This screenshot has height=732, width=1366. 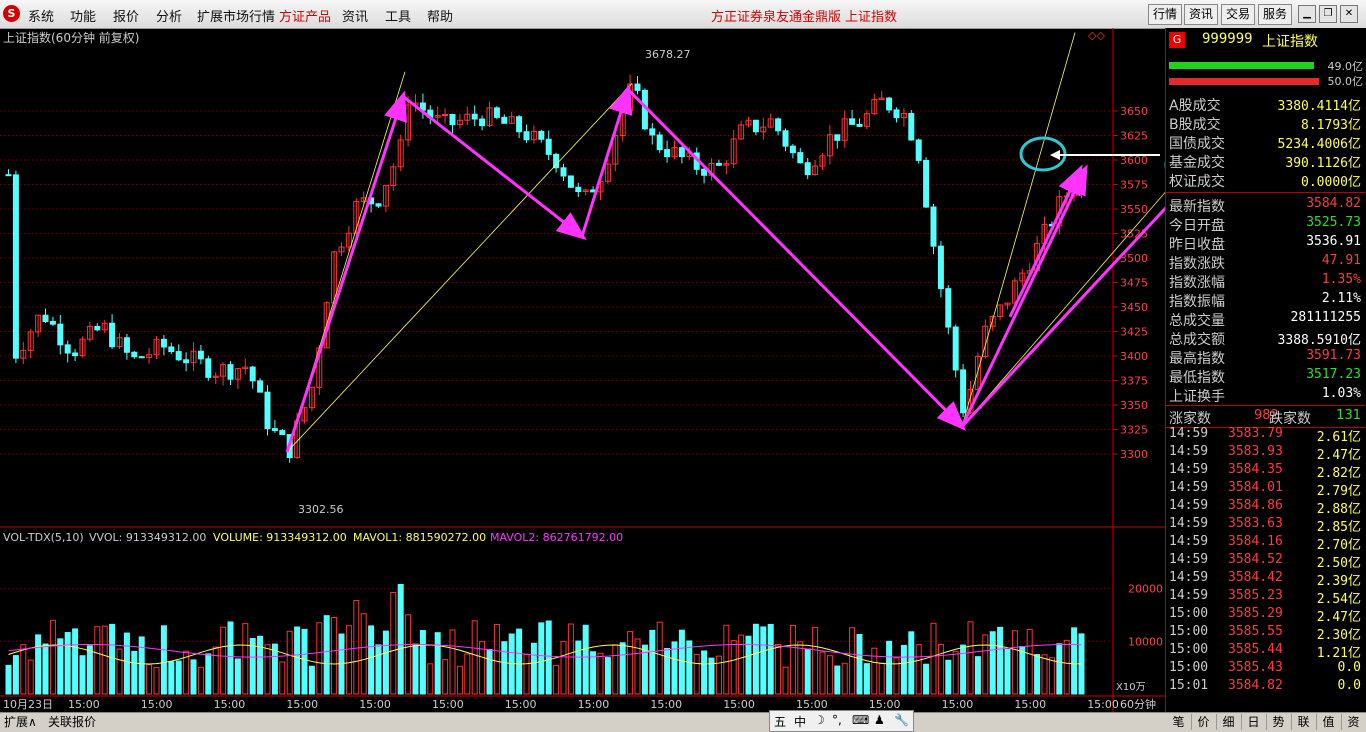 I want to click on menu-tools: 工具, so click(x=398, y=17).